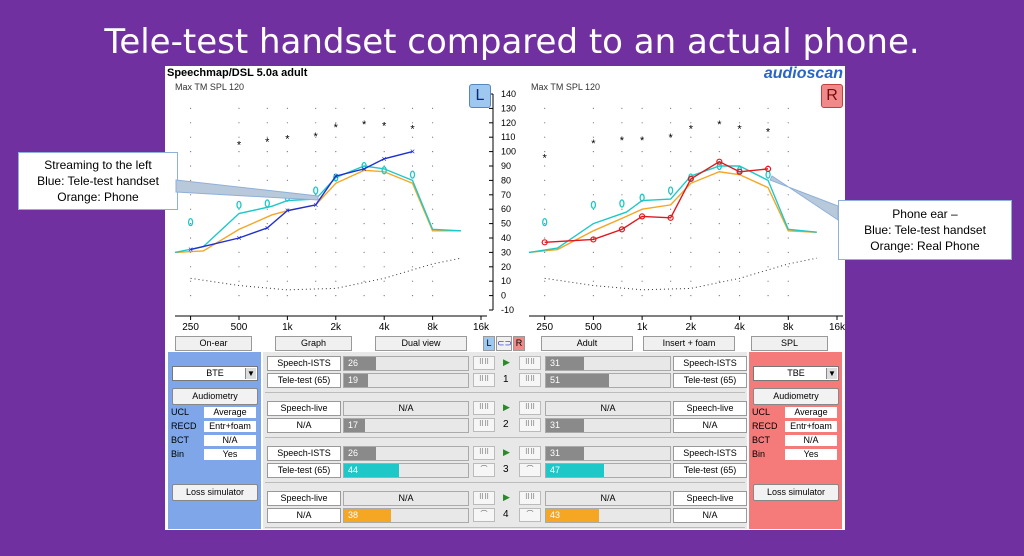 This screenshot has width=1024, height=556. I want to click on test-1-right-label-a: Speech-ISTS, so click(710, 363).